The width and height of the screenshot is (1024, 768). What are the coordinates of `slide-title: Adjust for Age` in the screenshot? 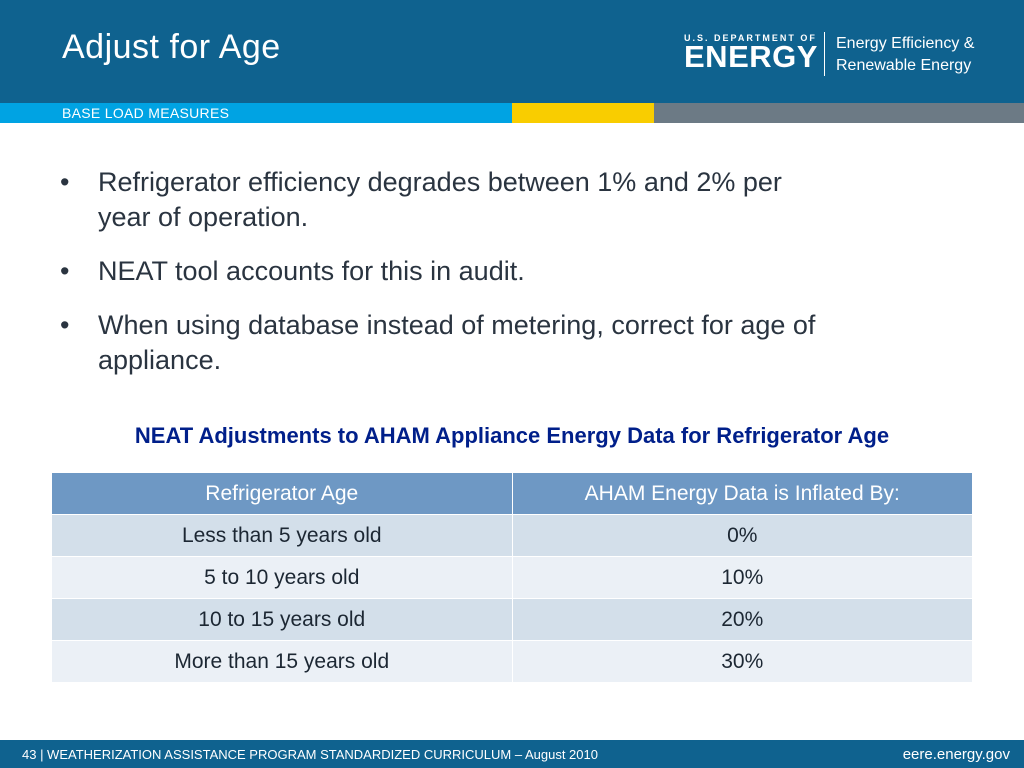 It's located at (171, 47).